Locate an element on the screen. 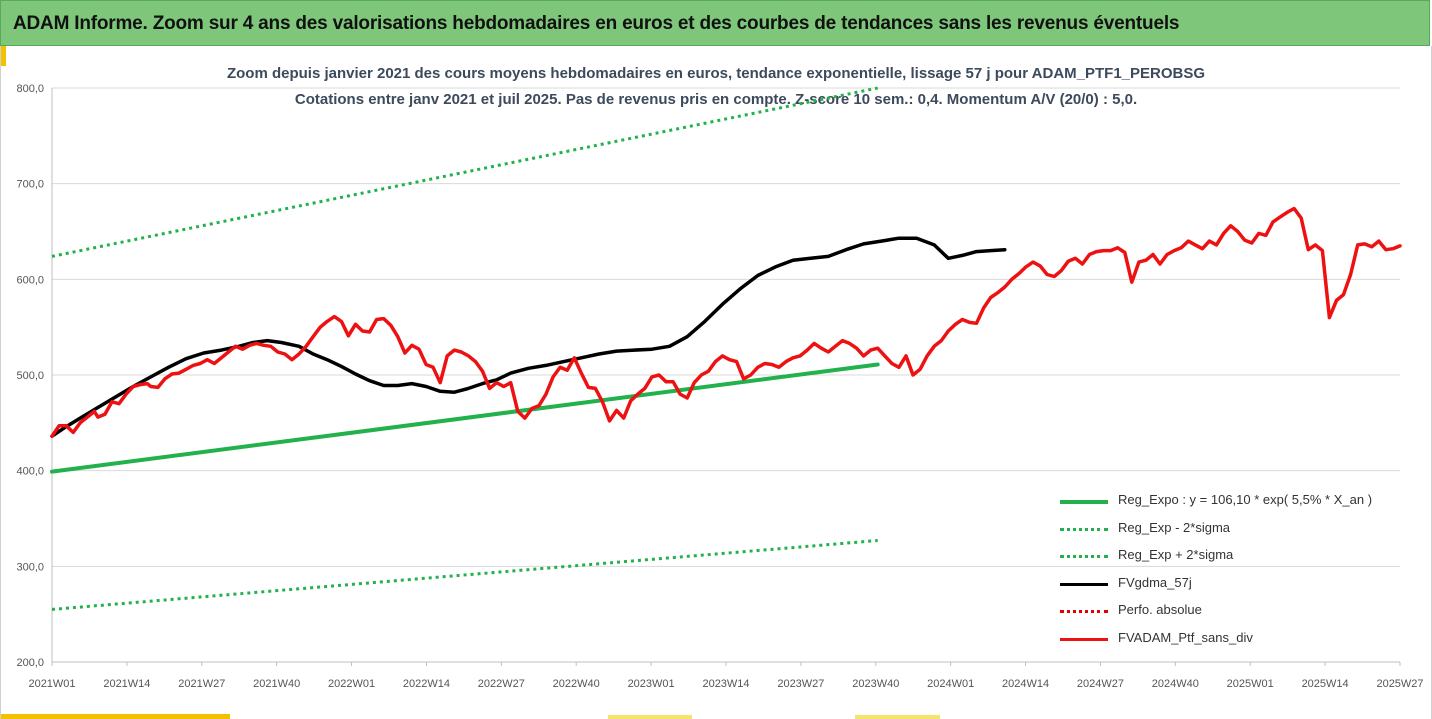  x-tick-label: 2024W01 is located at coordinates (950, 684).